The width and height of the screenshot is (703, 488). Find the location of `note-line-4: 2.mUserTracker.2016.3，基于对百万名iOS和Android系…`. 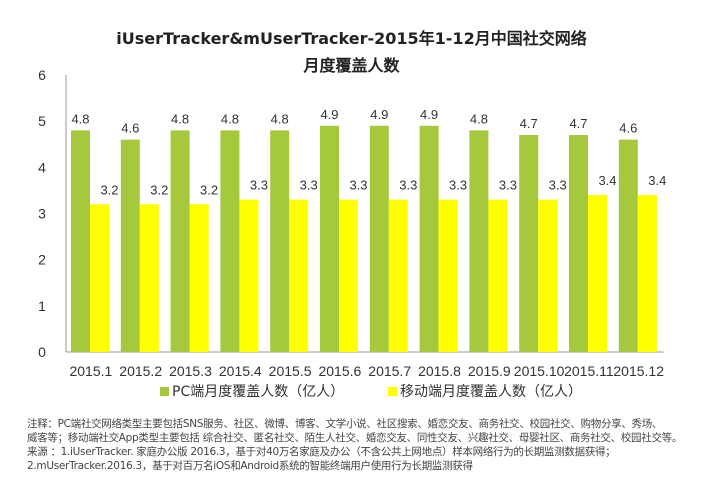

note-line-4: 2.mUserTracker.2016.3，基于对百万名iOS和Android系… is located at coordinates (250, 466).